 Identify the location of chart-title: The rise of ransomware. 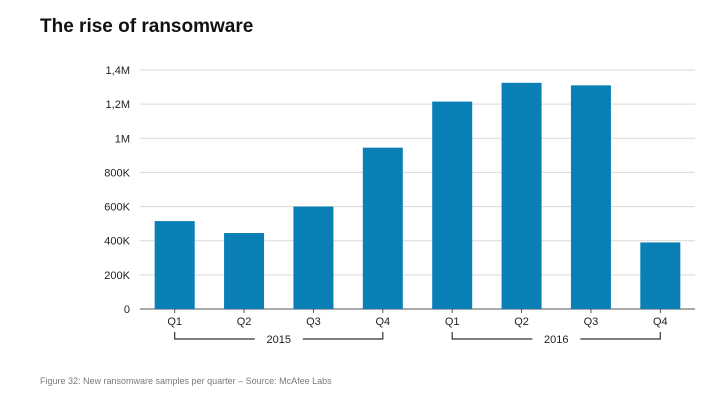
(147, 26).